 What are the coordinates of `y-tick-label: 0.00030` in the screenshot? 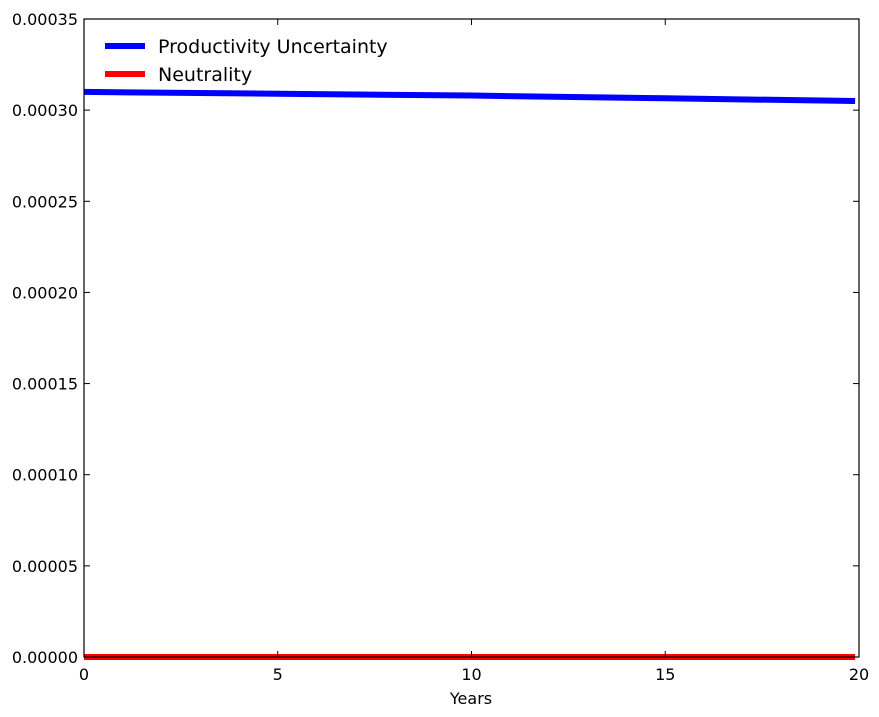 It's located at (45, 110).